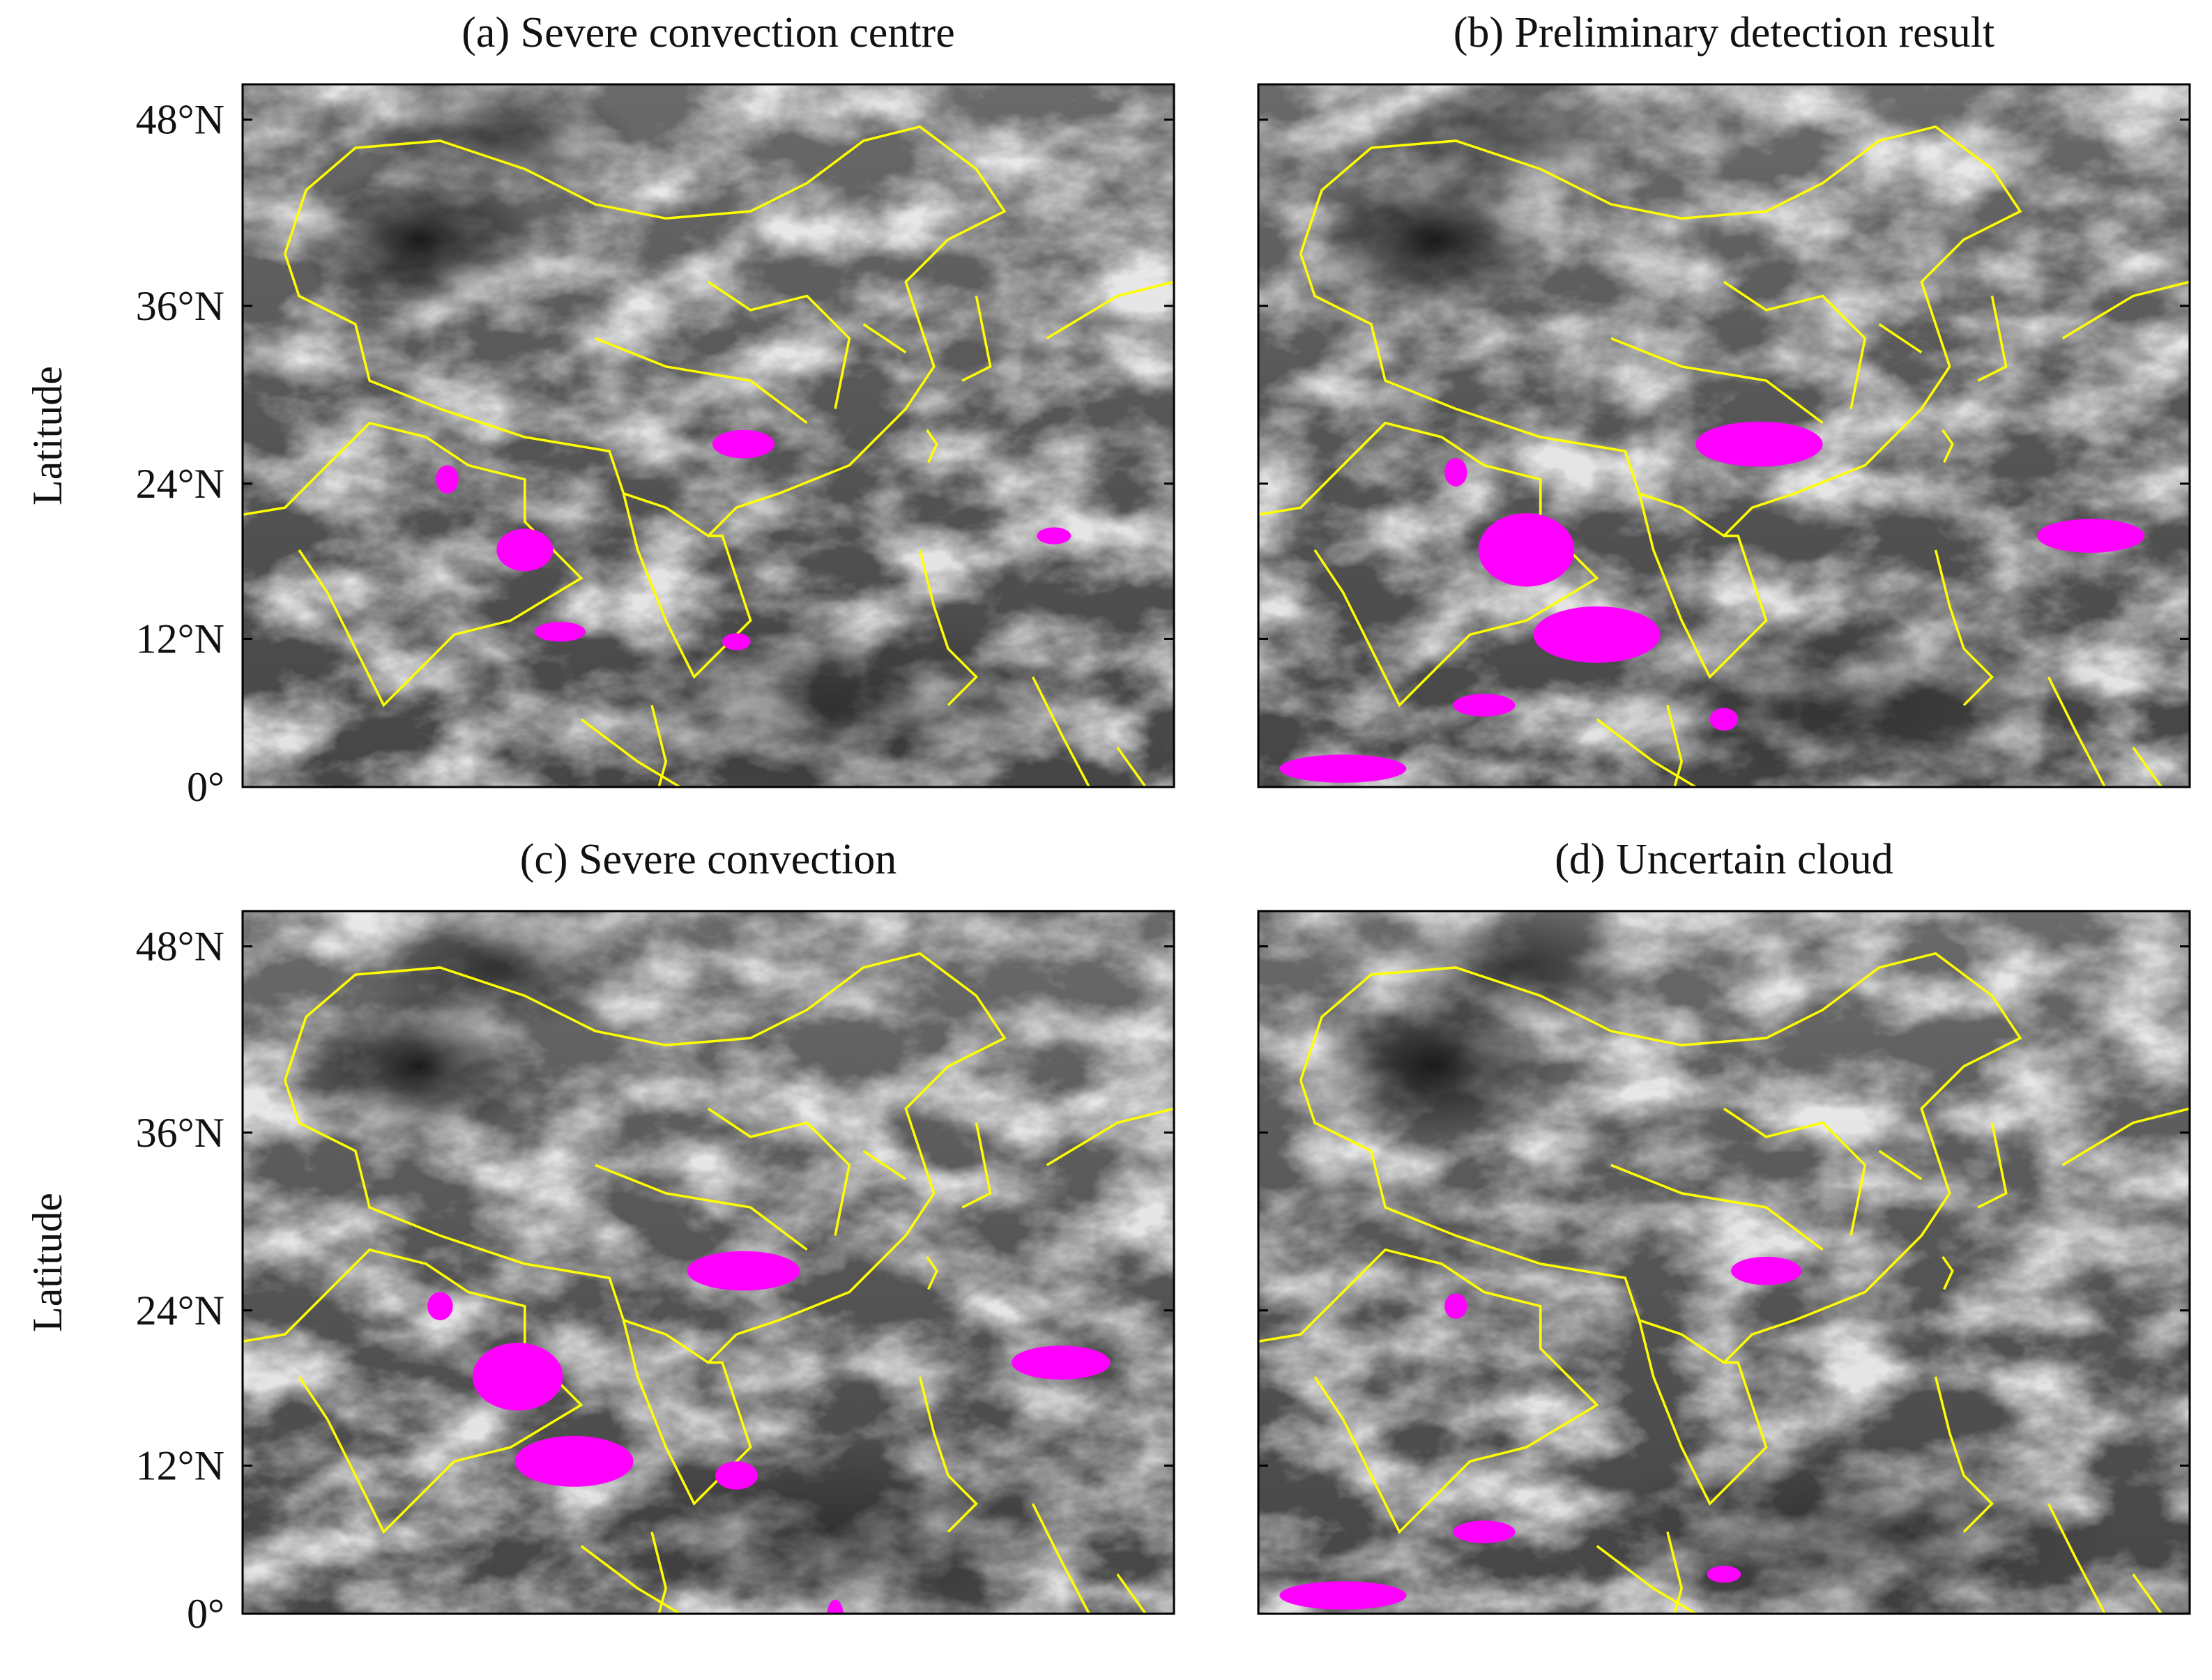 The height and width of the screenshot is (1680, 2212). Describe the element at coordinates (708, 859) in the screenshot. I see `panel-title: (c) Severe convection` at that location.